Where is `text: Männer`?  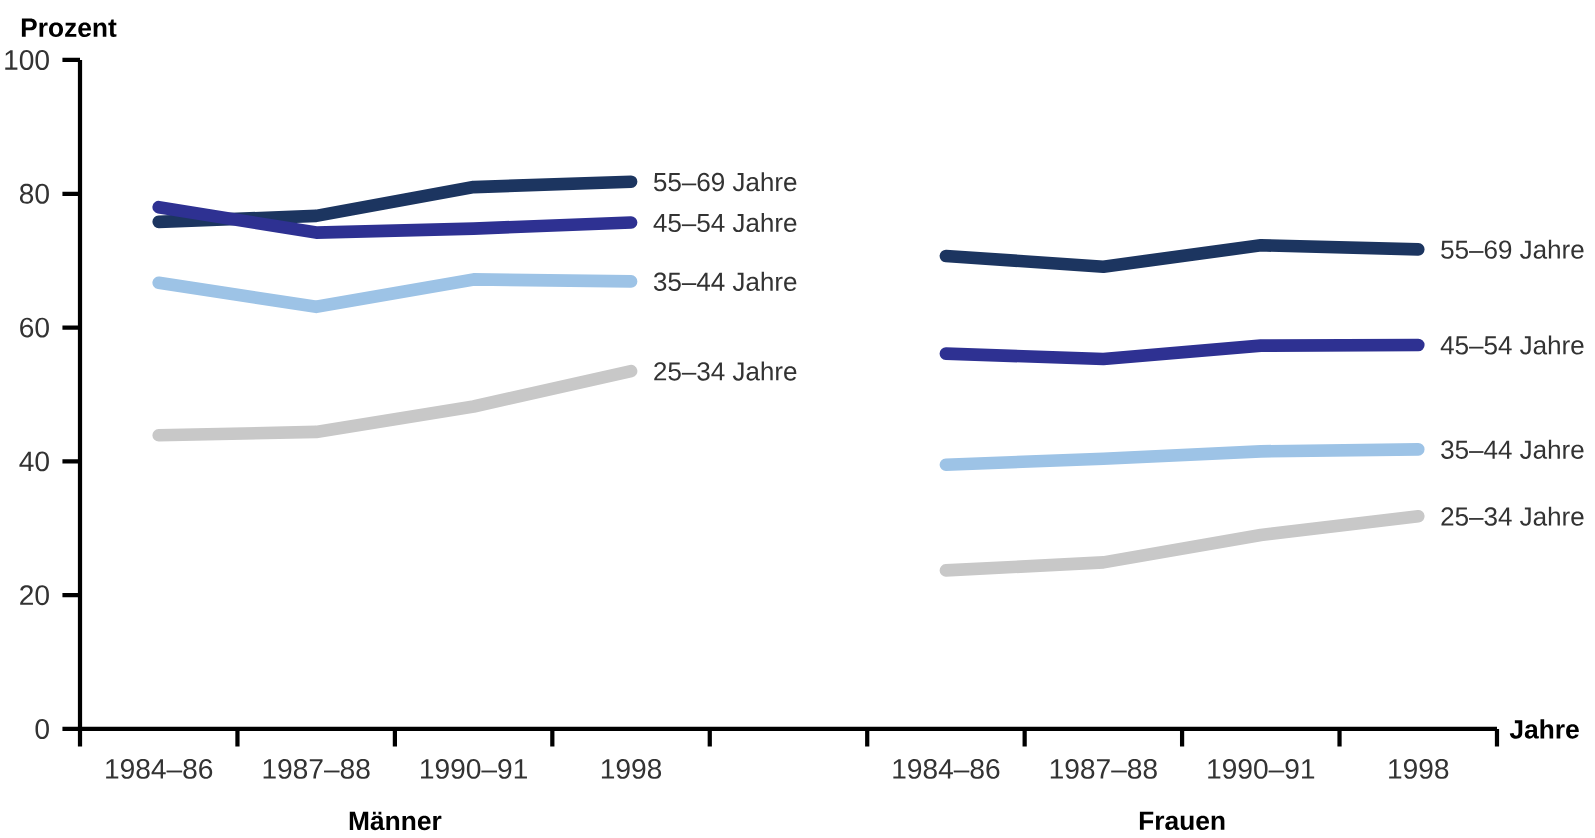 text: Männer is located at coordinates (395, 821).